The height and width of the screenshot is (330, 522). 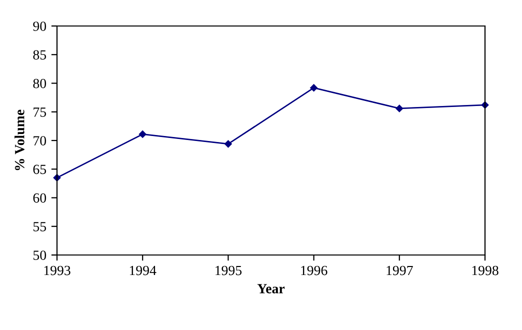 I want to click on y-tick-label: 80, so click(x=39, y=83).